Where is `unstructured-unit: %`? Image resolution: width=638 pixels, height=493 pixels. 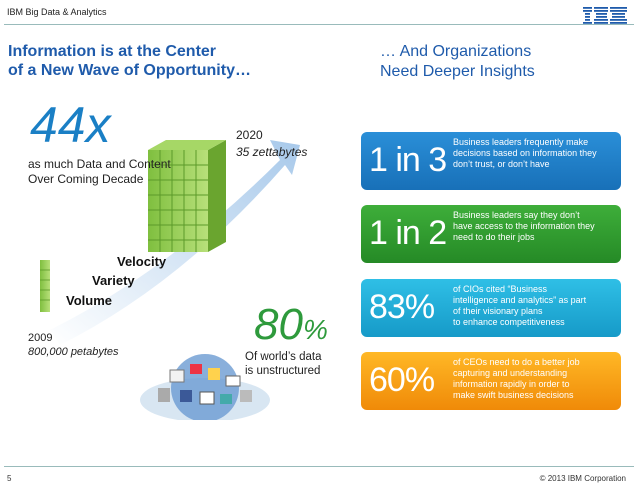
unstructured-unit: % is located at coordinates (315, 329).